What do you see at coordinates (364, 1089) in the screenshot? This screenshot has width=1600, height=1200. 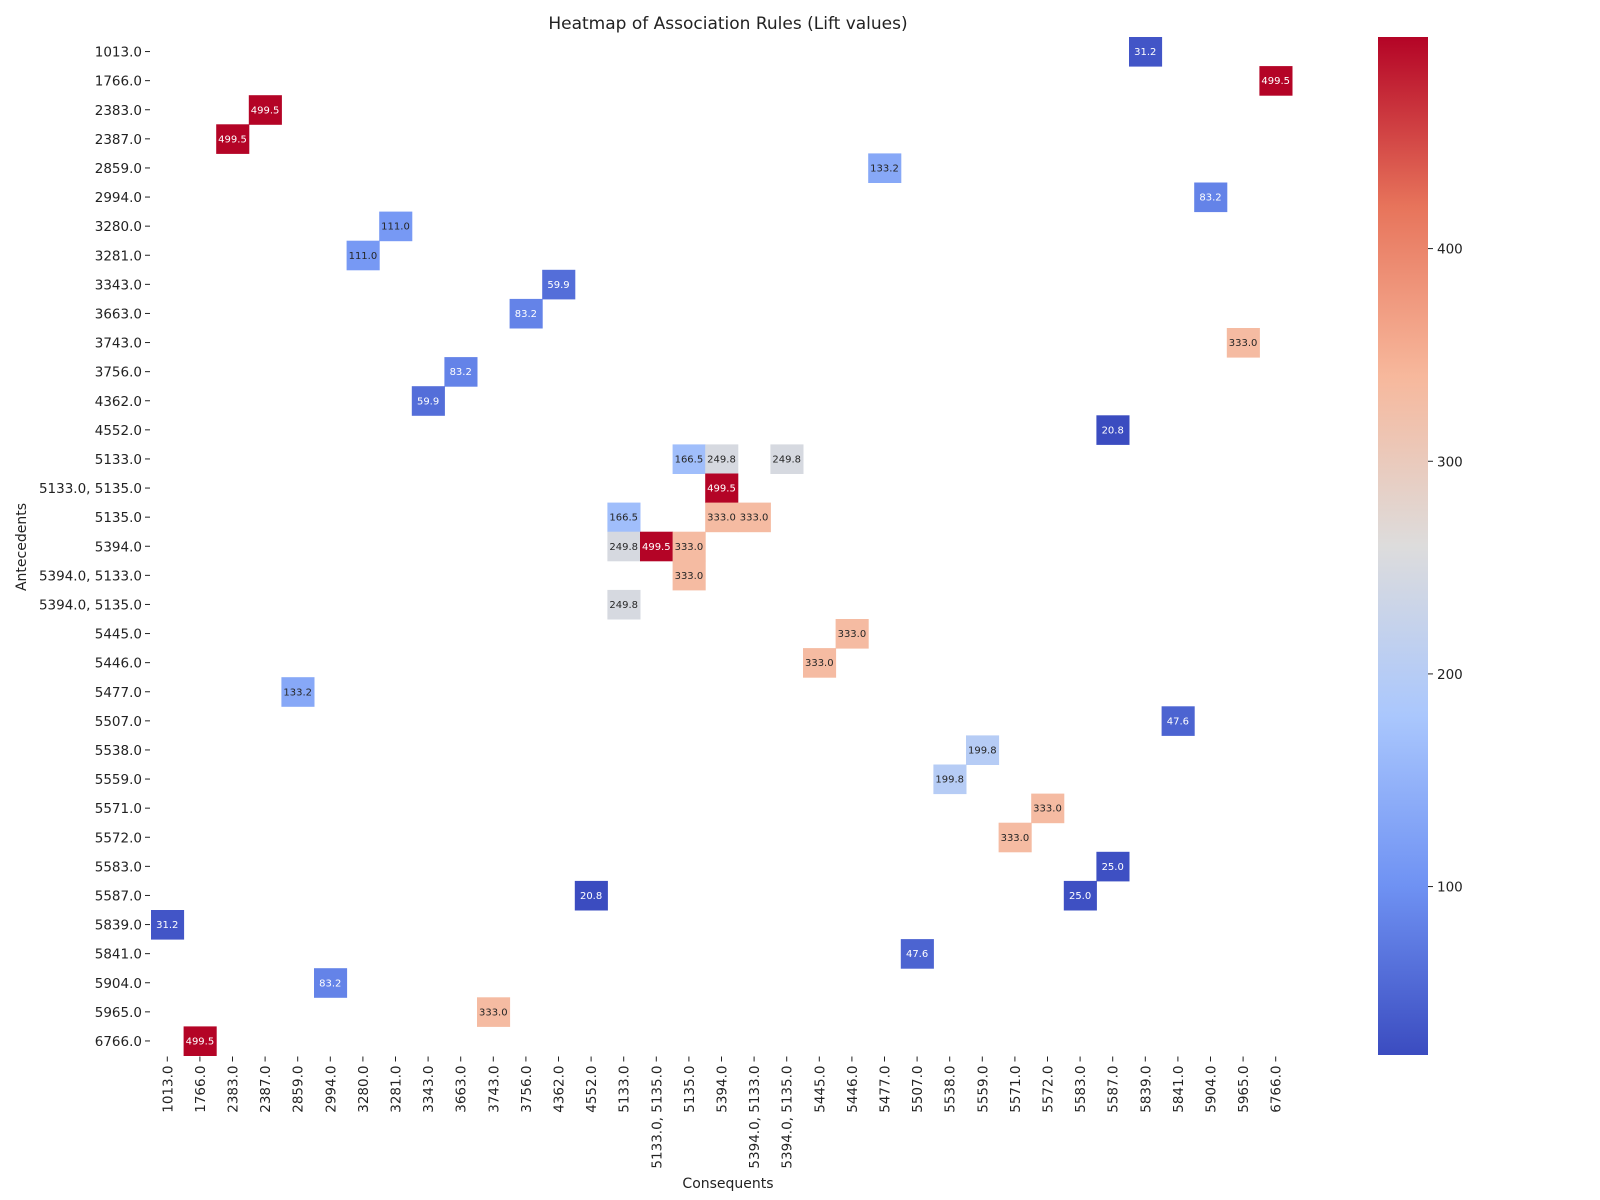 I see `x-tick-label: 3280.0` at bounding box center [364, 1089].